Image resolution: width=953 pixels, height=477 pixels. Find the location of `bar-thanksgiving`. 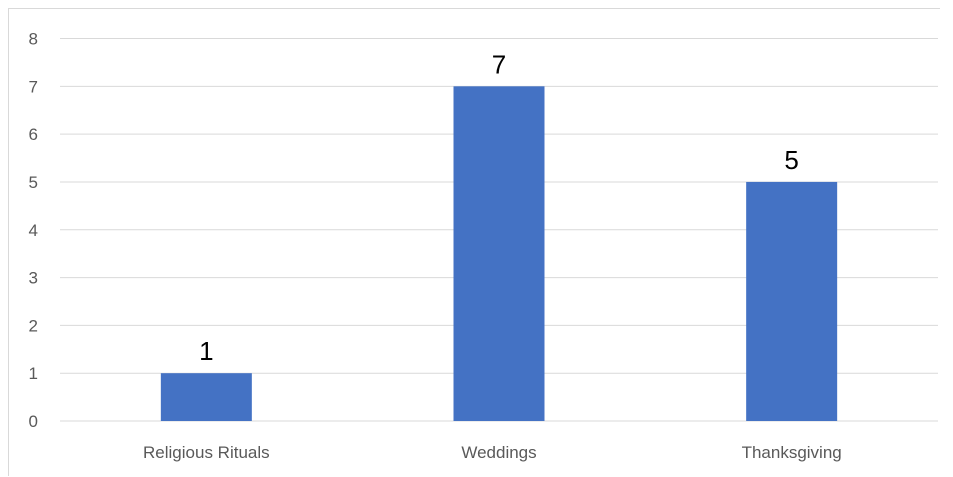

bar-thanksgiving is located at coordinates (792, 301).